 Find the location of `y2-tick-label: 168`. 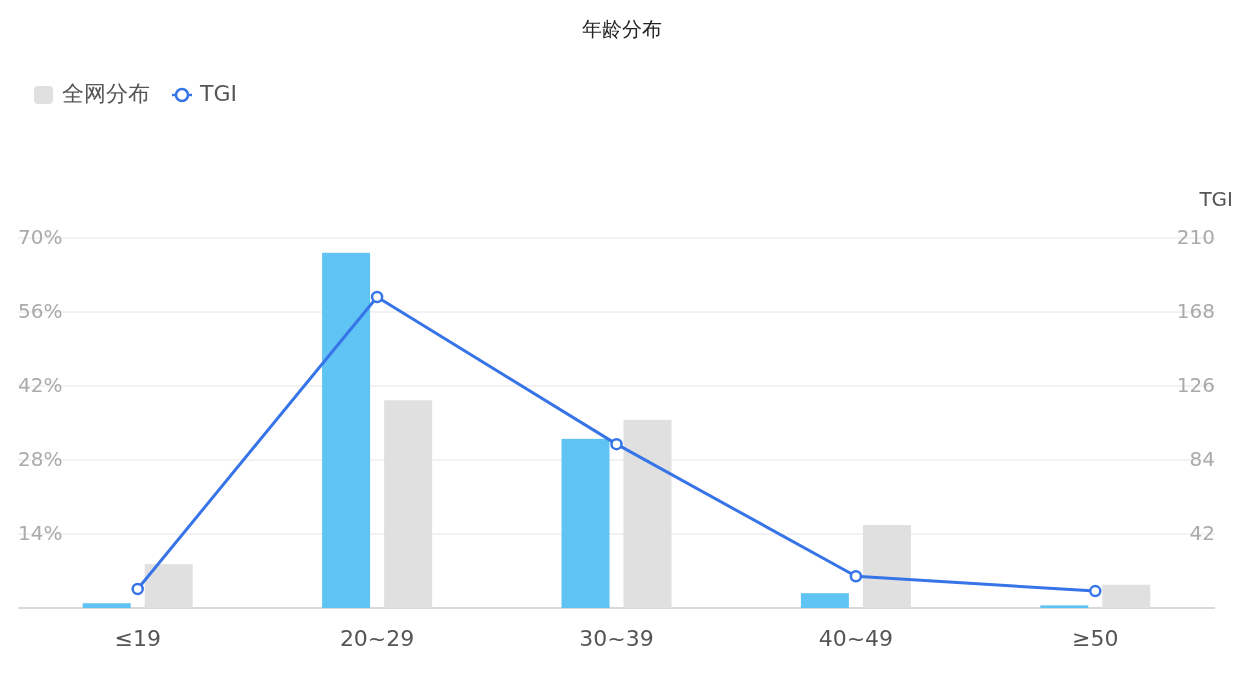

y2-tick-label: 168 is located at coordinates (1195, 310).